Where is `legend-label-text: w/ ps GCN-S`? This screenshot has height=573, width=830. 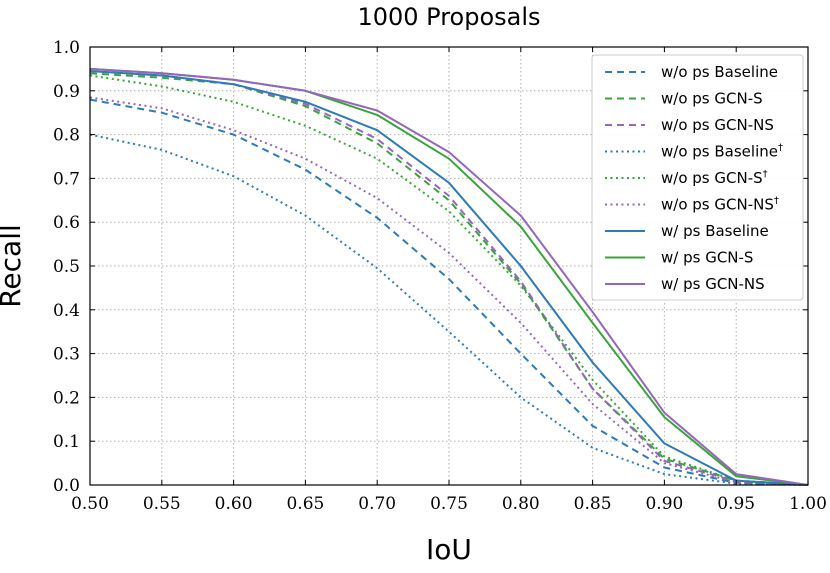 legend-label-text: w/ ps GCN-S is located at coordinates (707, 258).